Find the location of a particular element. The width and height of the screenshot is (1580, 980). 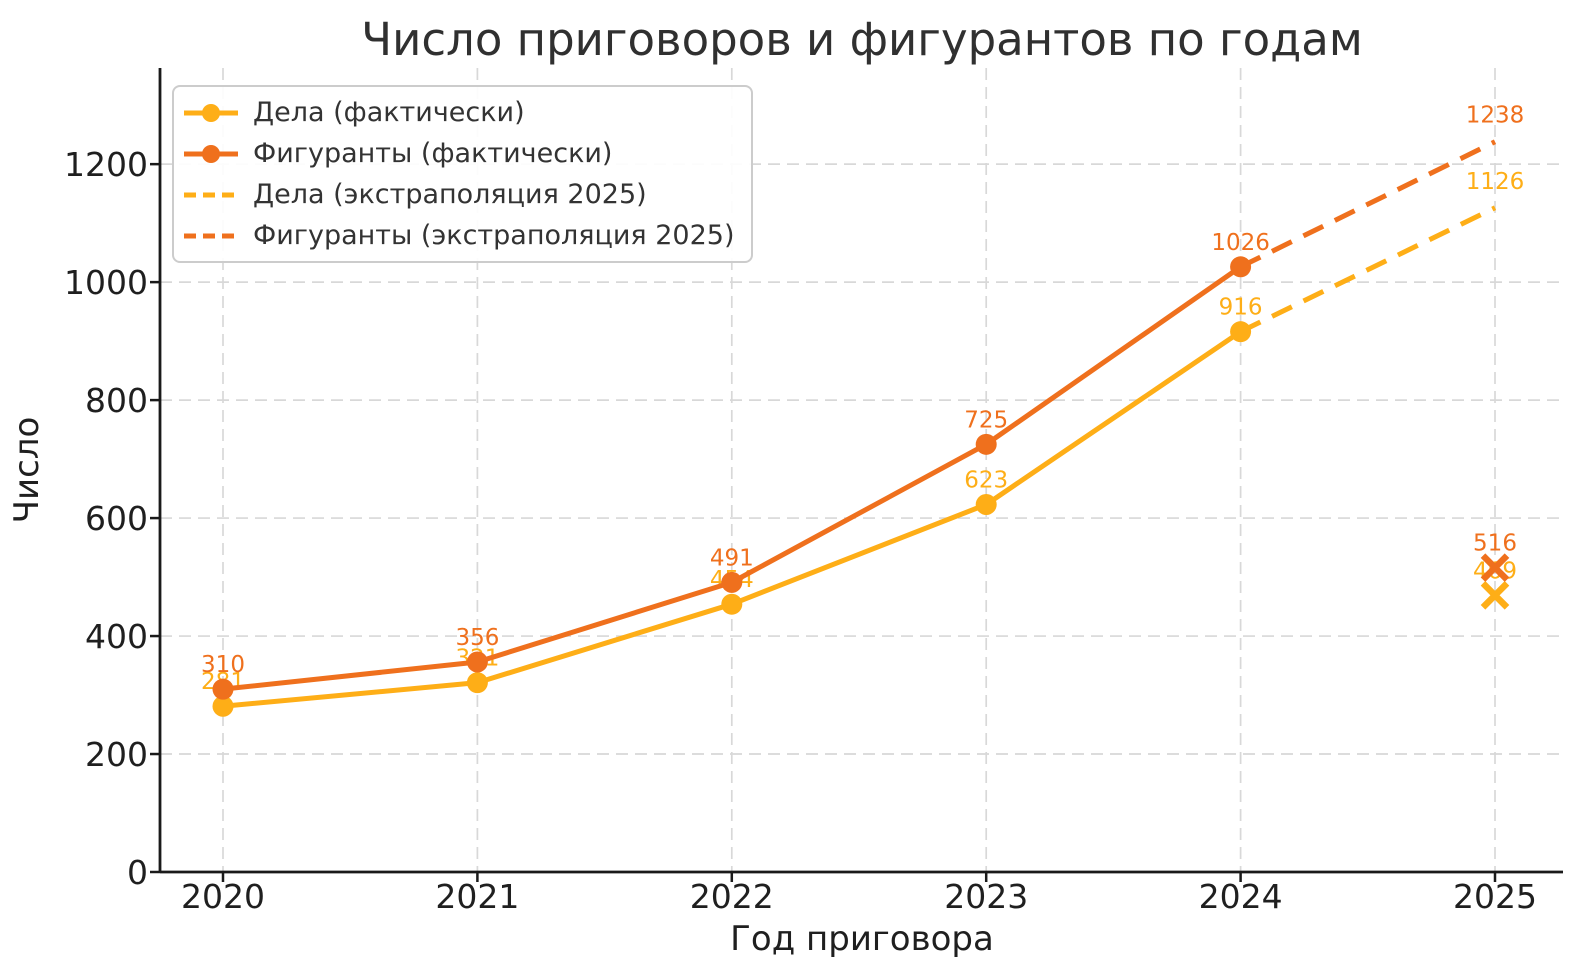

x-tick-label: 2023 is located at coordinates (986, 896).